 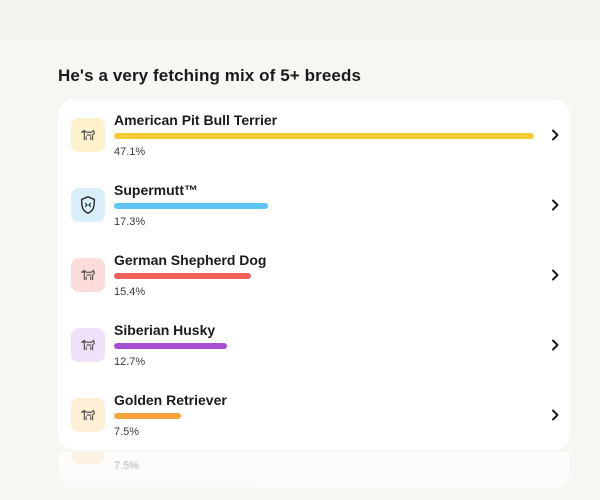 What do you see at coordinates (170, 400) in the screenshot?
I see `breed-name: Golden Retriever` at bounding box center [170, 400].